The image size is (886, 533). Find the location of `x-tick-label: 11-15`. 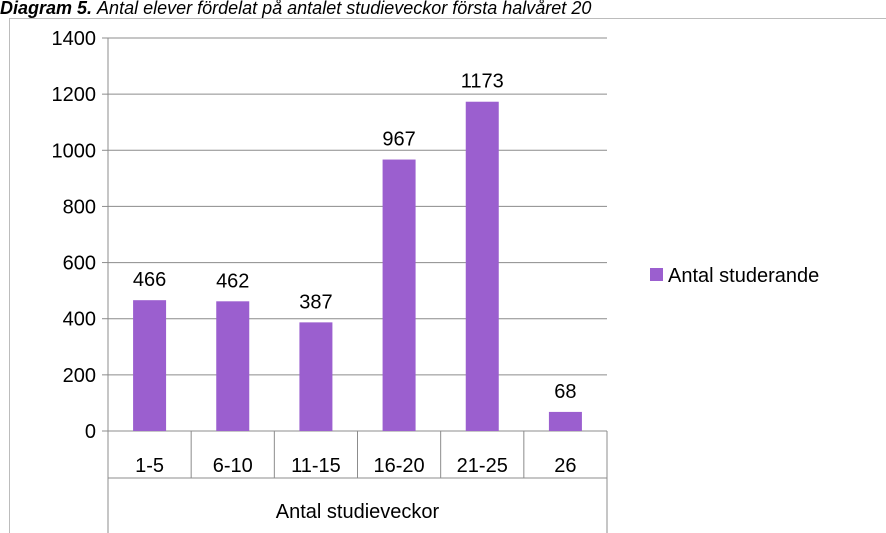

x-tick-label: 11-15 is located at coordinates (316, 466).